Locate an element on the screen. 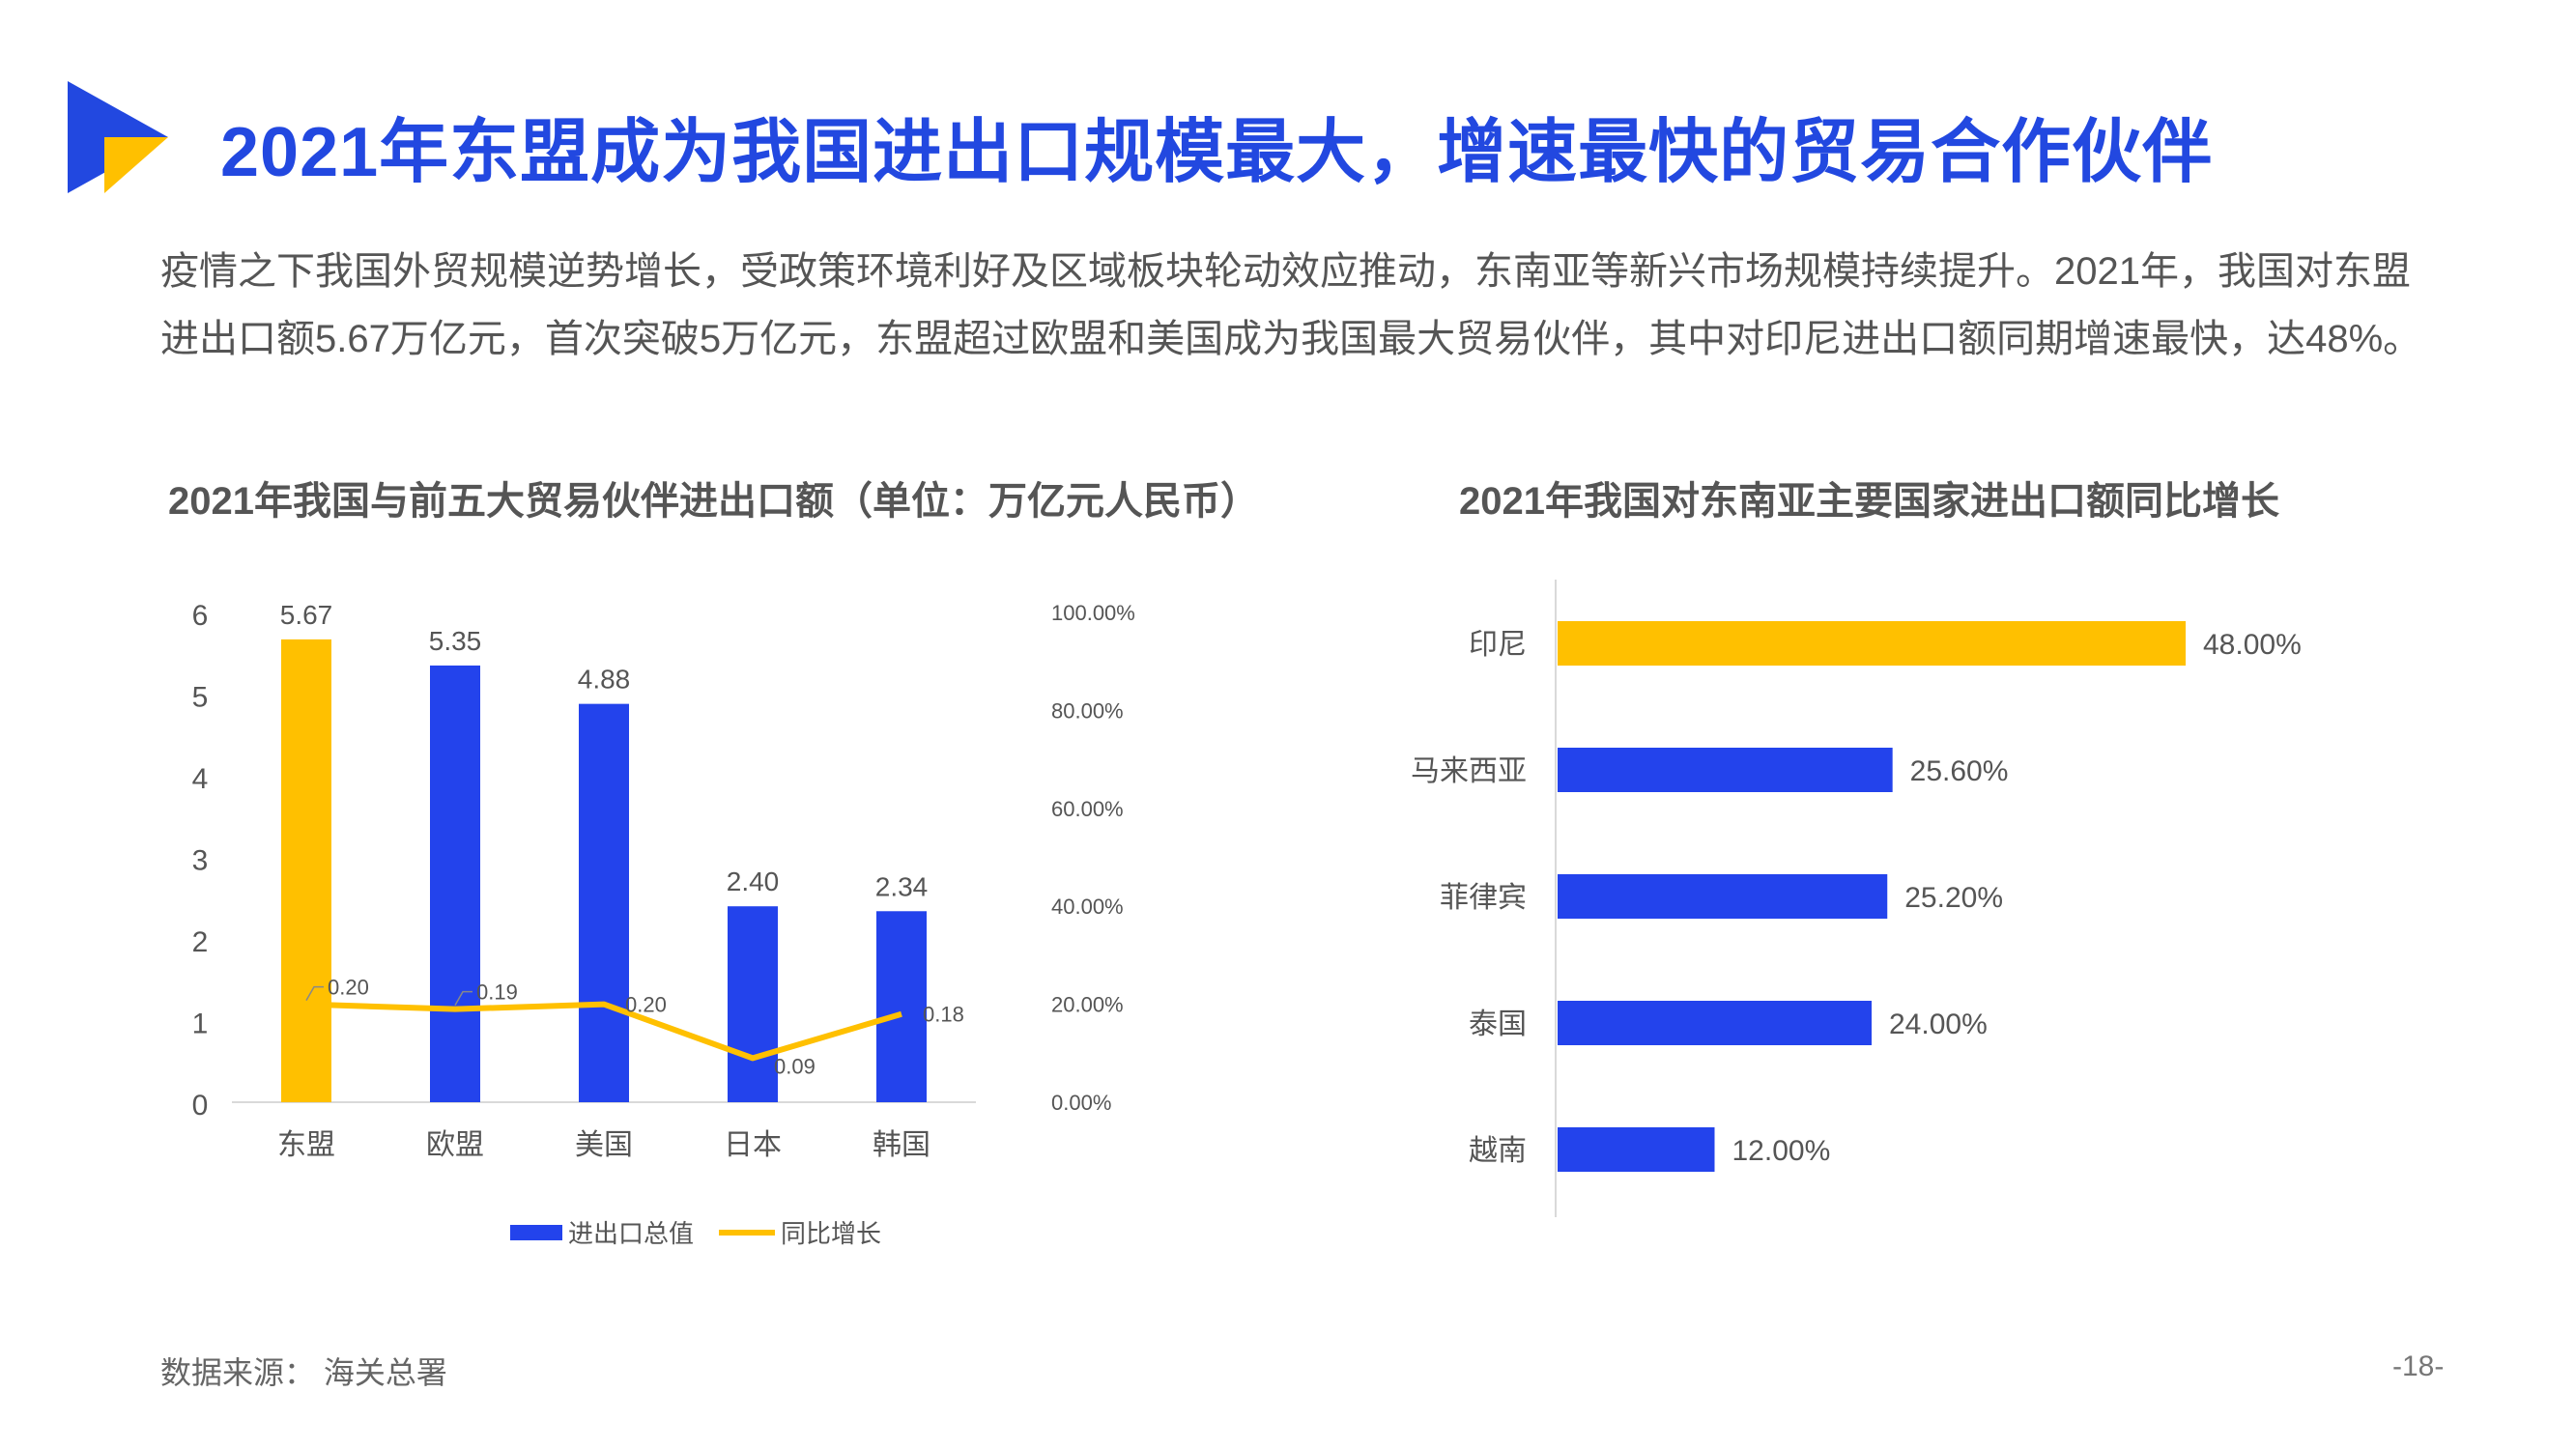 The height and width of the screenshot is (1449, 2576). growth-value-label: 0.09 is located at coordinates (795, 1066).